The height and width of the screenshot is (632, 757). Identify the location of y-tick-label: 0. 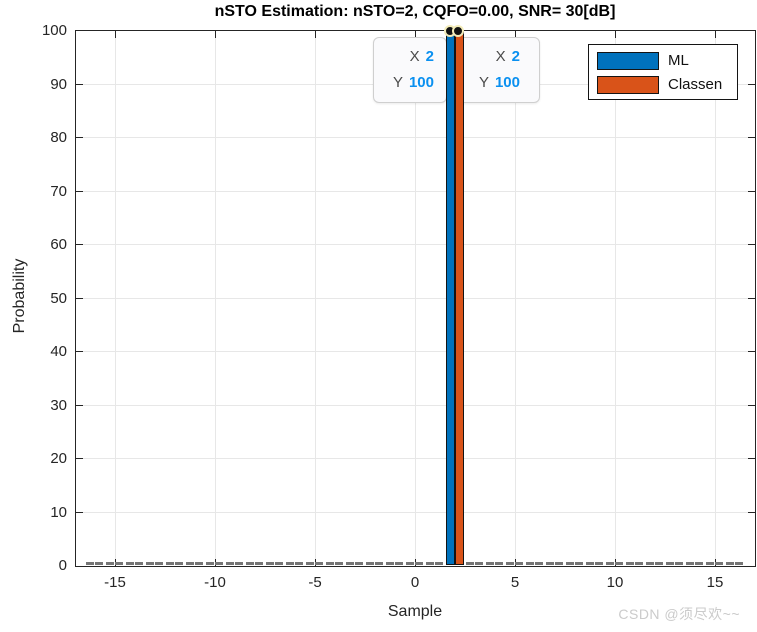
(62, 565).